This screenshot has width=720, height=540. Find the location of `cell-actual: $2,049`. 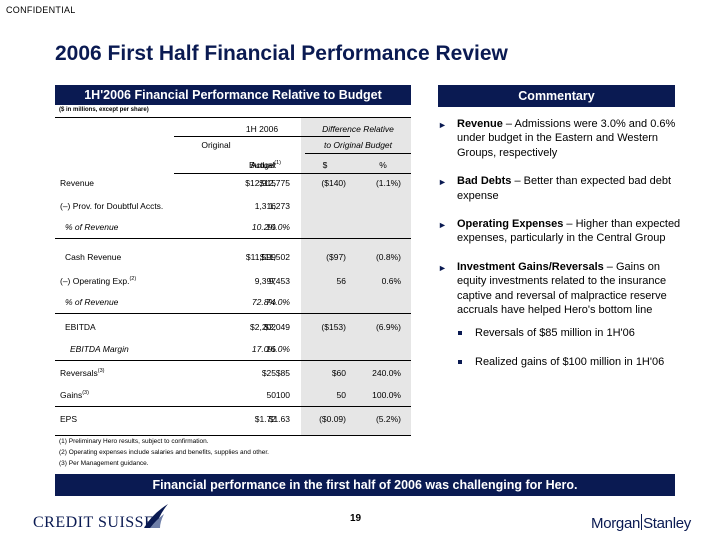

cell-actual: $2,049 is located at coordinates (277, 327).